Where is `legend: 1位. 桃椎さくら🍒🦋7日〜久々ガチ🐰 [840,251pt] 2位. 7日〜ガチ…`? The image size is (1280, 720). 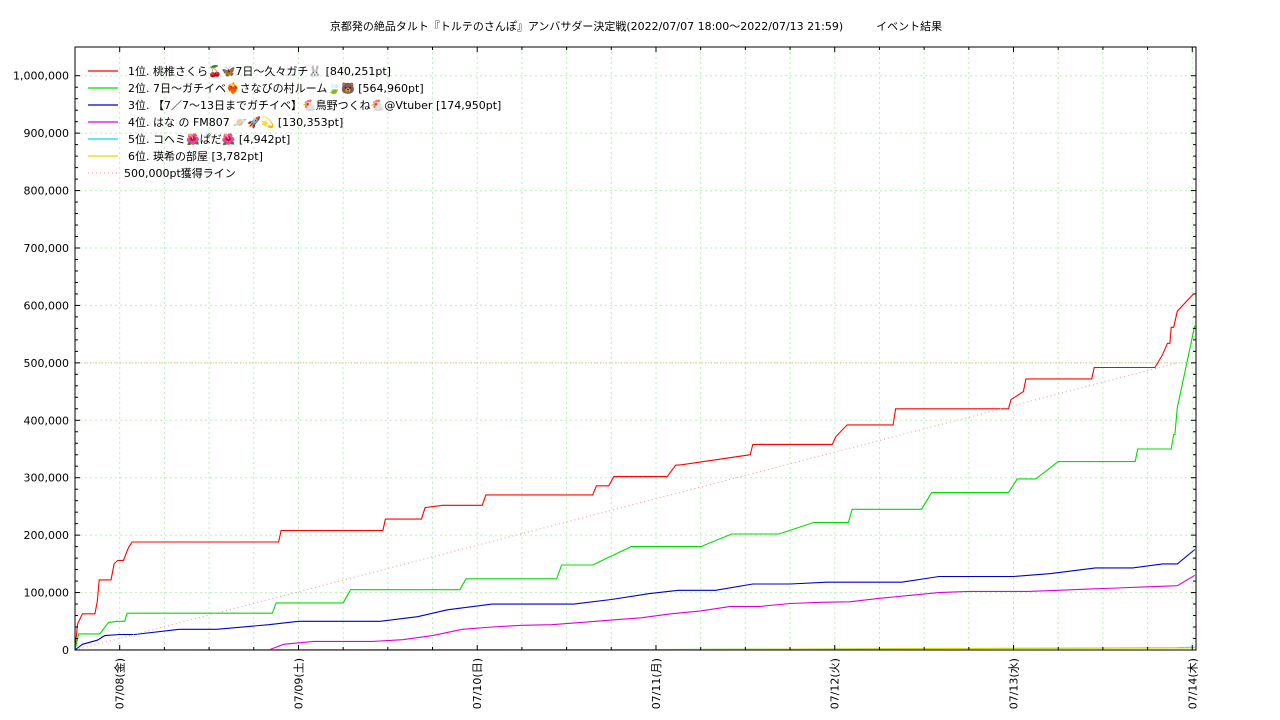
legend: 1位. 桃椎さくら🍒🦋7日〜久々ガチ🐰 [840,251pt] 2位. 7日〜ガチ… is located at coordinates (294, 122).